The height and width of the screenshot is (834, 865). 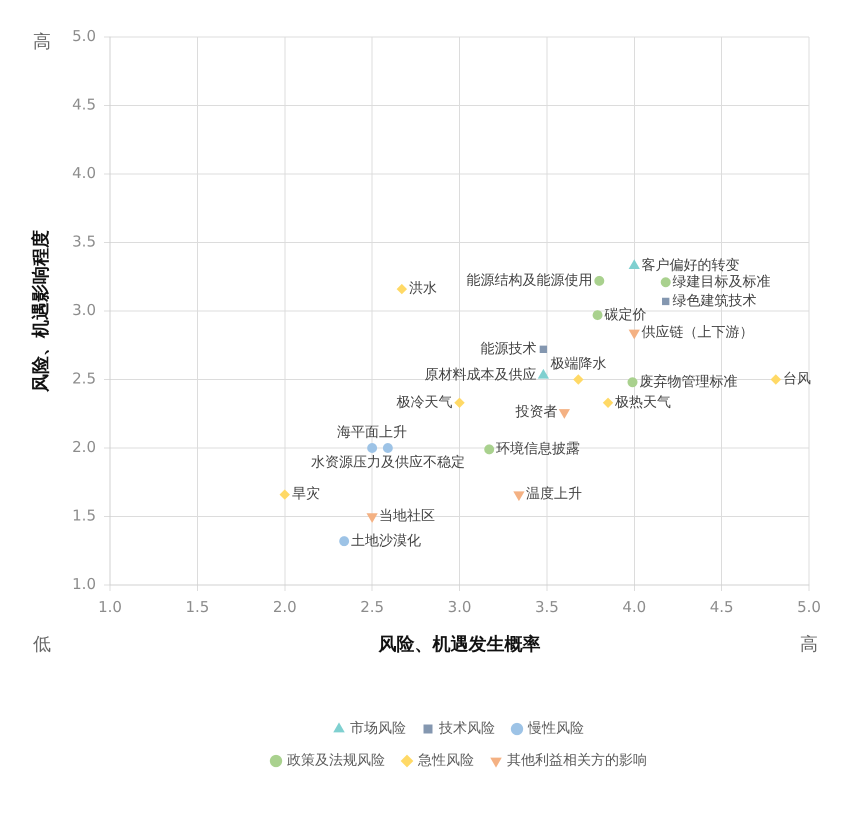 I want to click on annotation: 旱灾, so click(x=306, y=494).